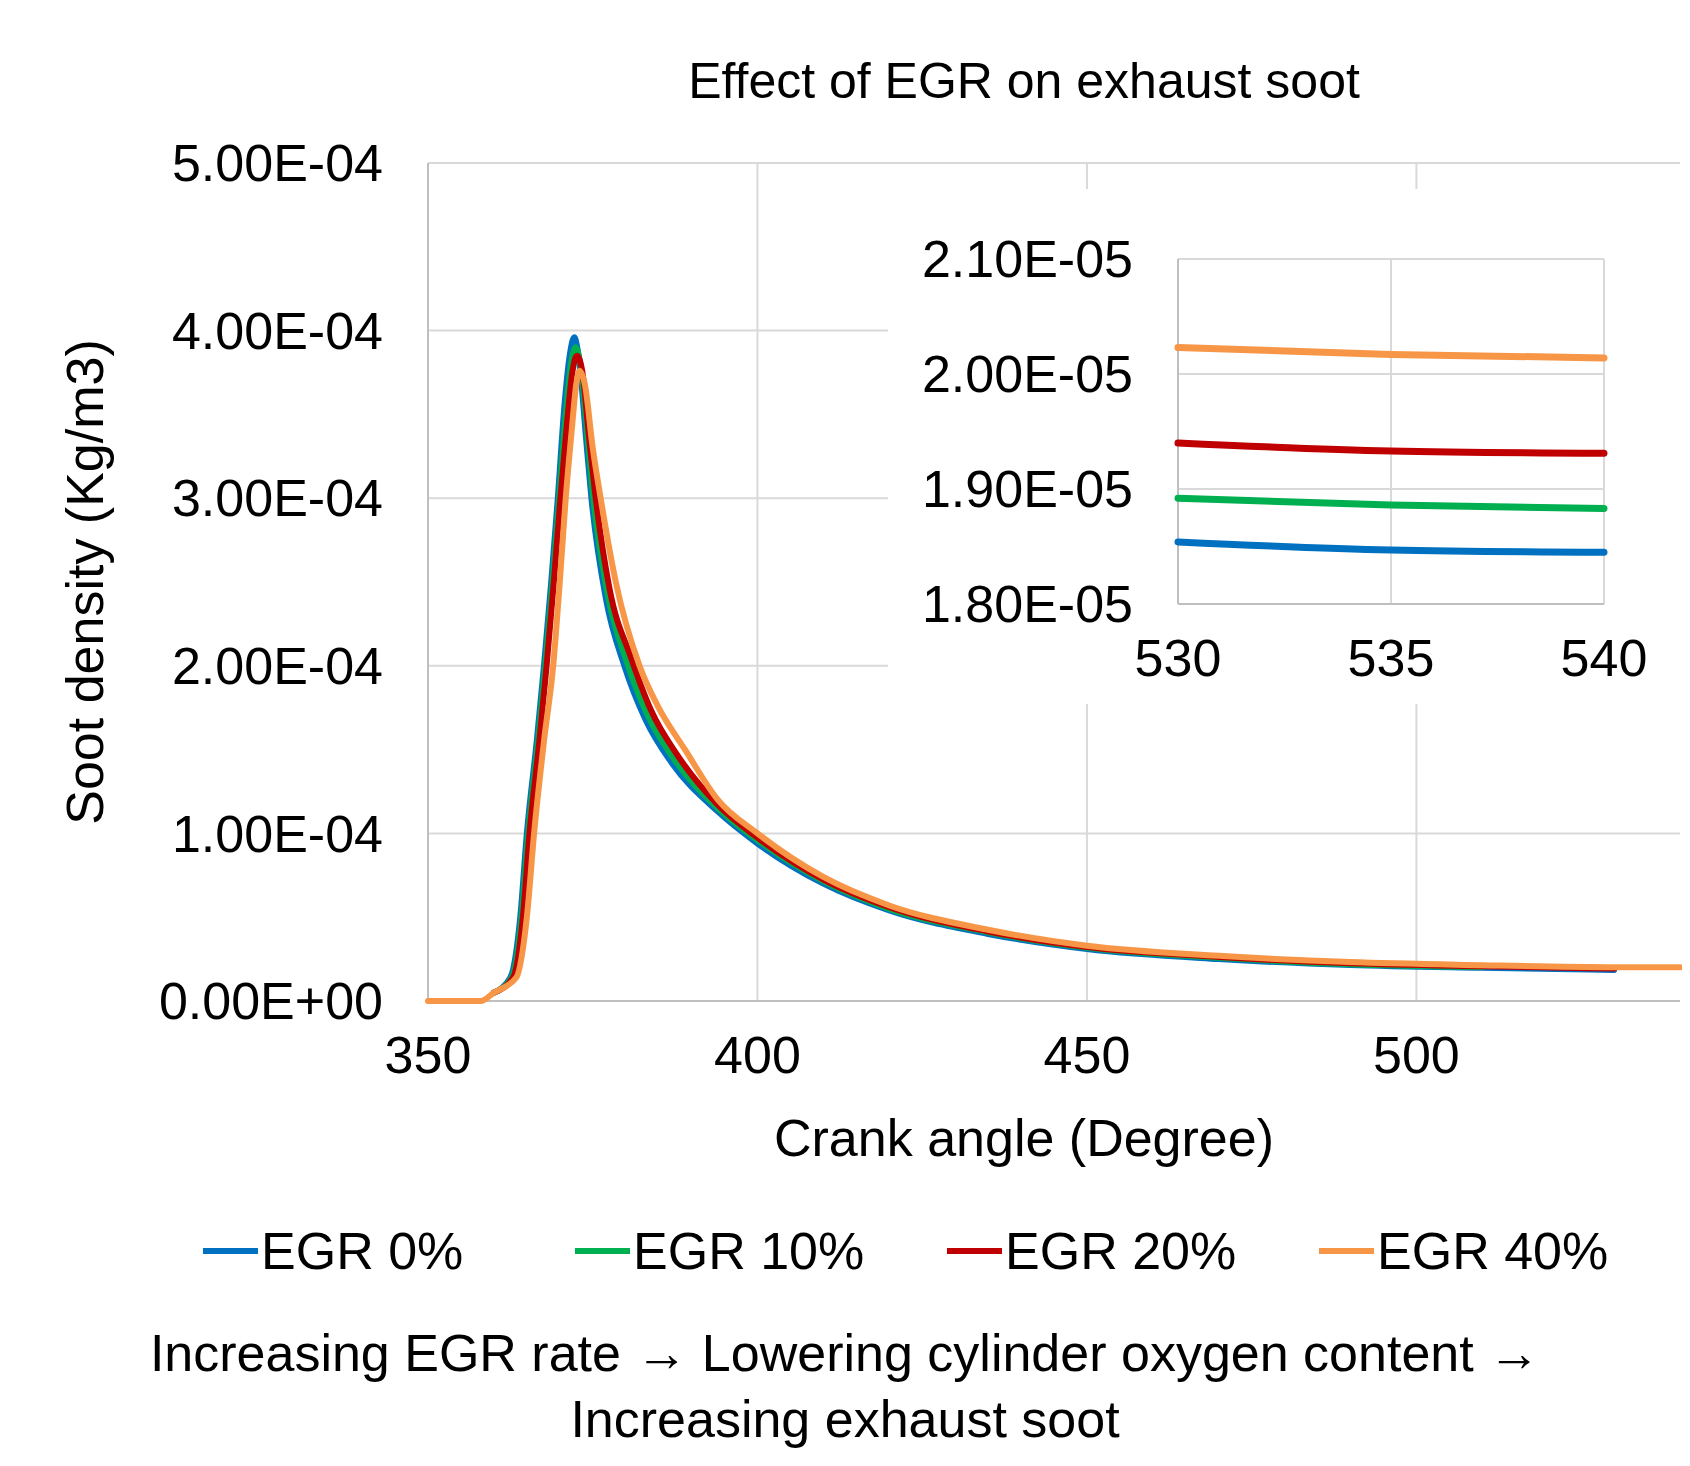 Image resolution: width=1690 pixels, height=1466 pixels. What do you see at coordinates (277, 833) in the screenshot?
I see `y-tick-label: 1.00E-04` at bounding box center [277, 833].